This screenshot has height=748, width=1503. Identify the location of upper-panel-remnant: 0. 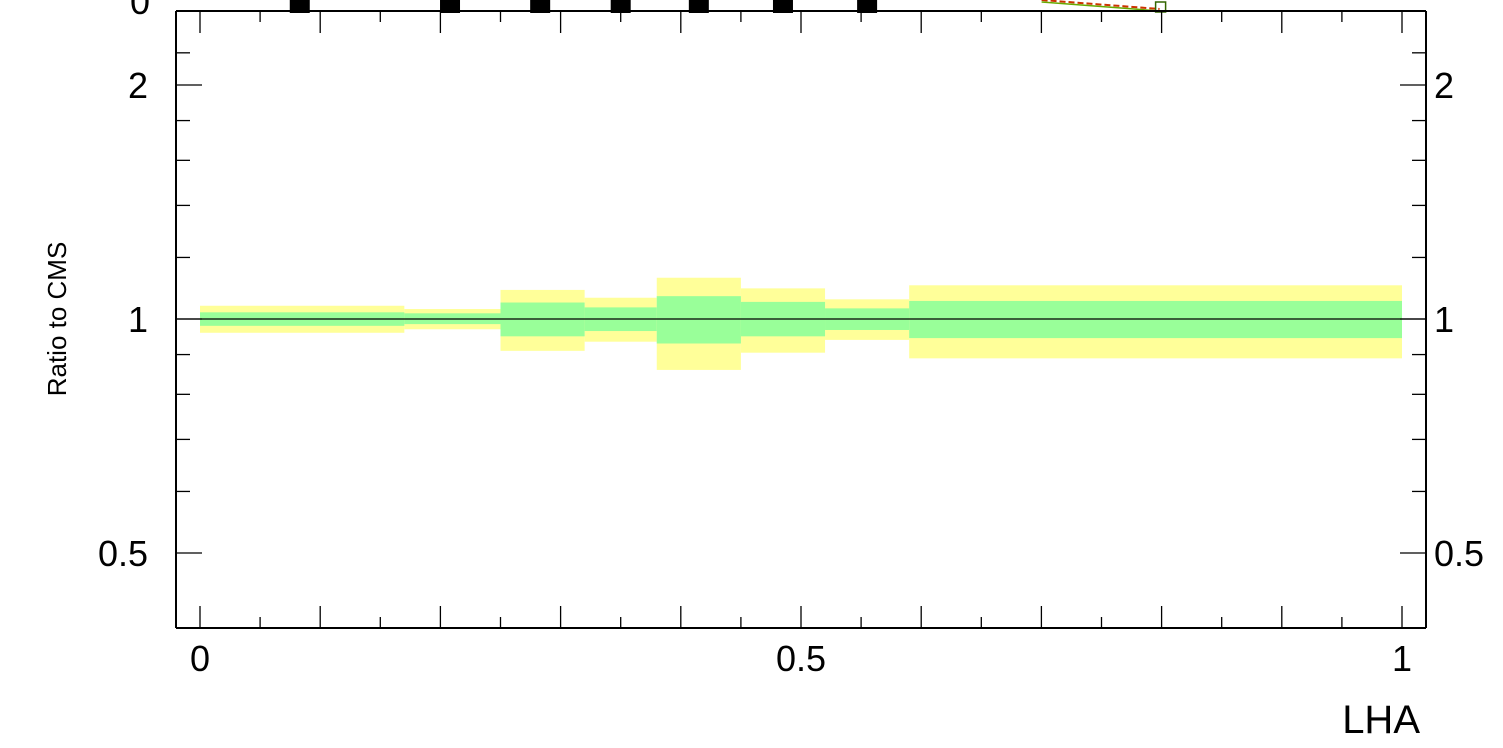
(648, 11).